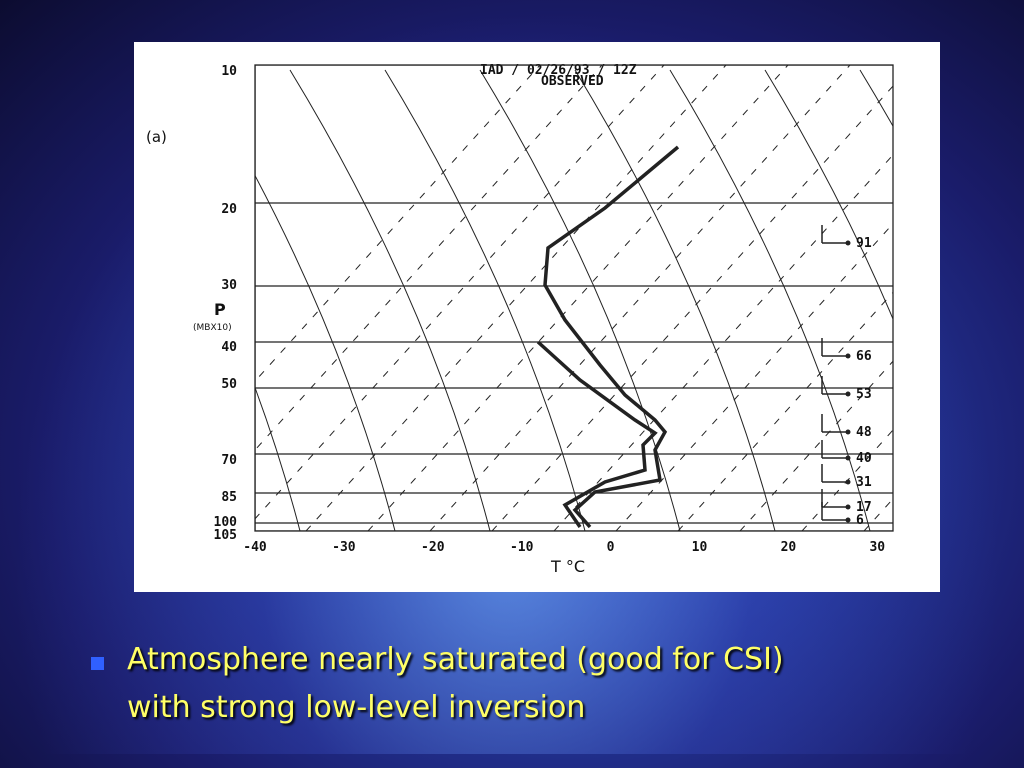 The height and width of the screenshot is (768, 1024). Describe the element at coordinates (356, 707) in the screenshot. I see `bullet-text: with strong low-level inversion` at that location.